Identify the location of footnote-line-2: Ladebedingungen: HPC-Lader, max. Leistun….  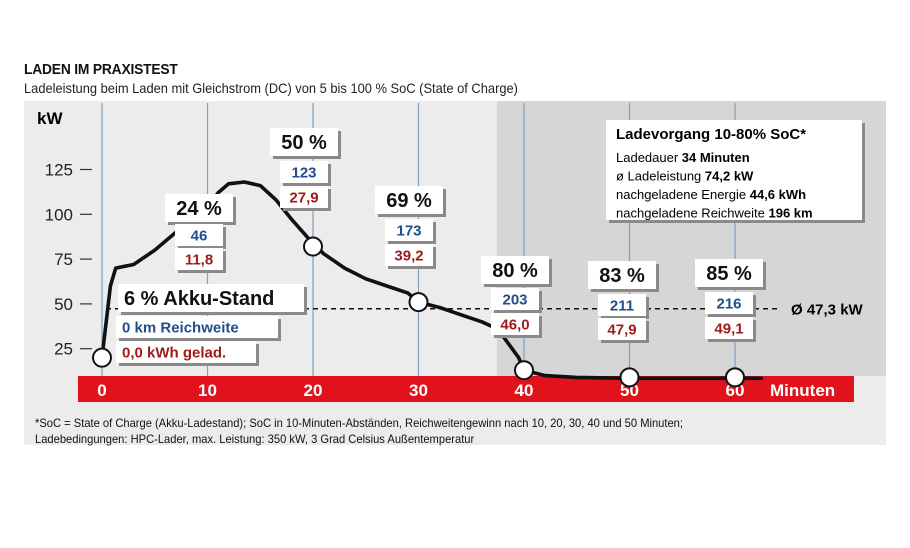
(255, 439).